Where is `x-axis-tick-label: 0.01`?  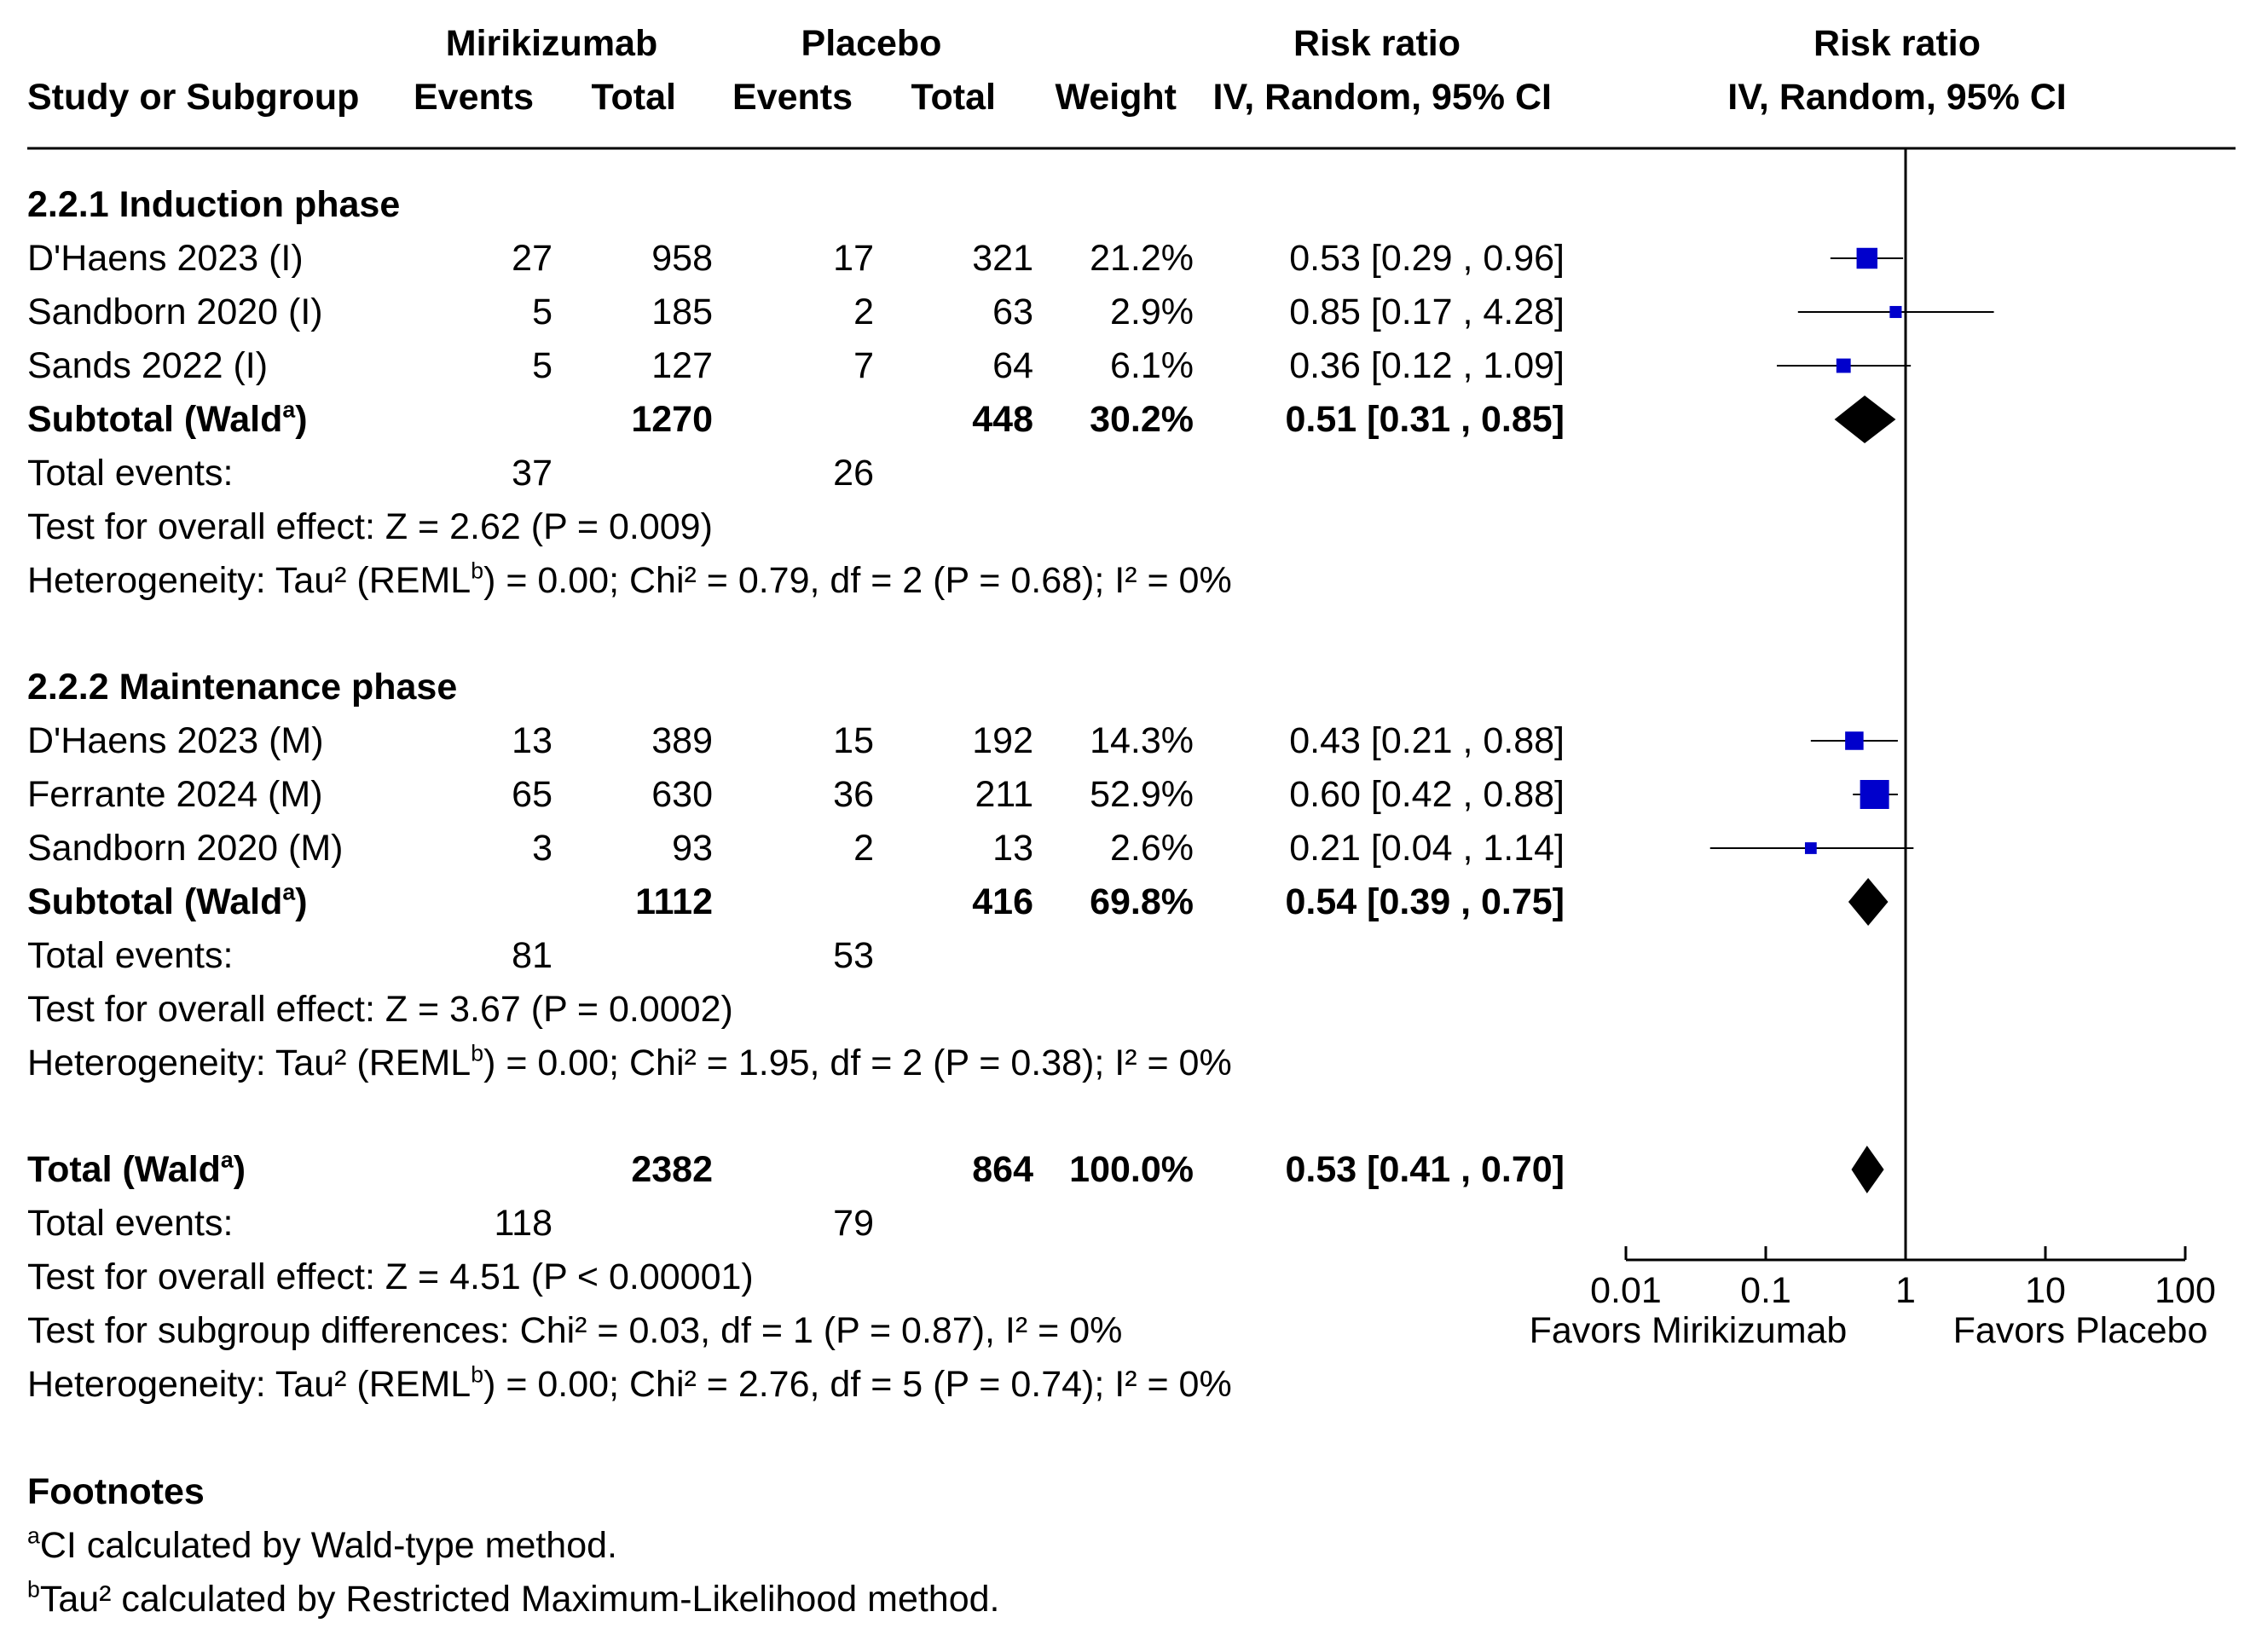
x-axis-tick-label: 0.01 is located at coordinates (1626, 1290).